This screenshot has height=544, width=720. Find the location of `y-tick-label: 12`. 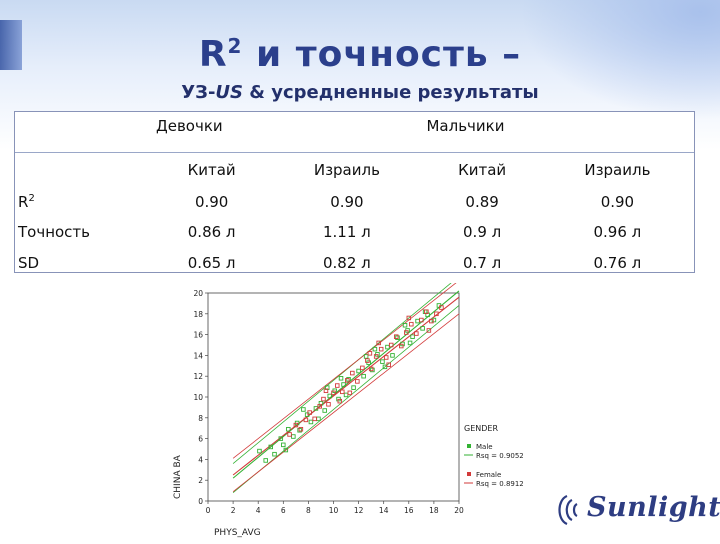

y-tick-label: 12 is located at coordinates (198, 376).